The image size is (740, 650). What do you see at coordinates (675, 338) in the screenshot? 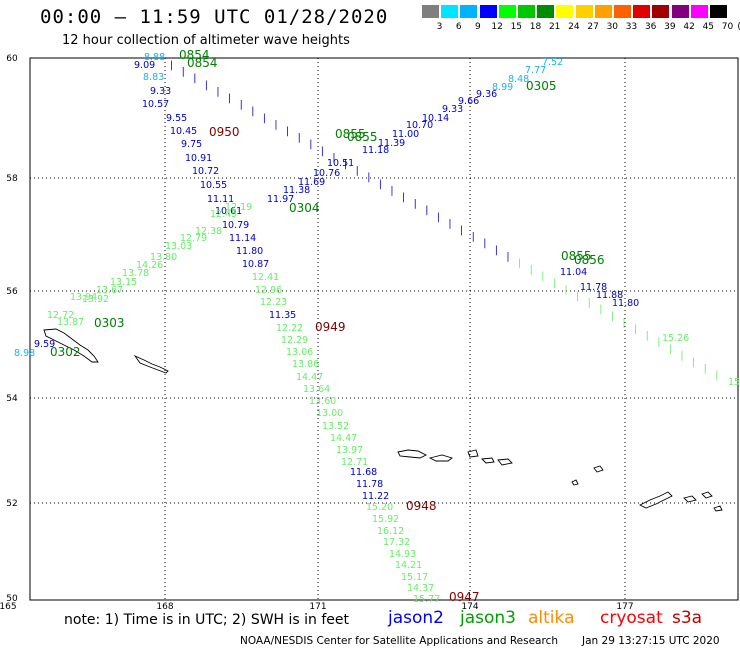
I see `wave-height-label: 15.26` at bounding box center [675, 338].